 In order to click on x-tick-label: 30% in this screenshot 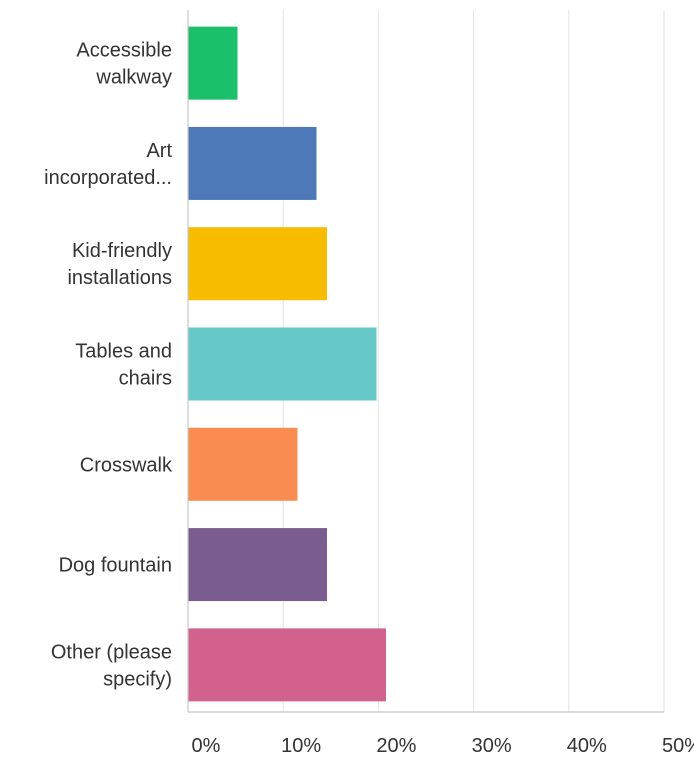, I will do `click(492, 746)`.